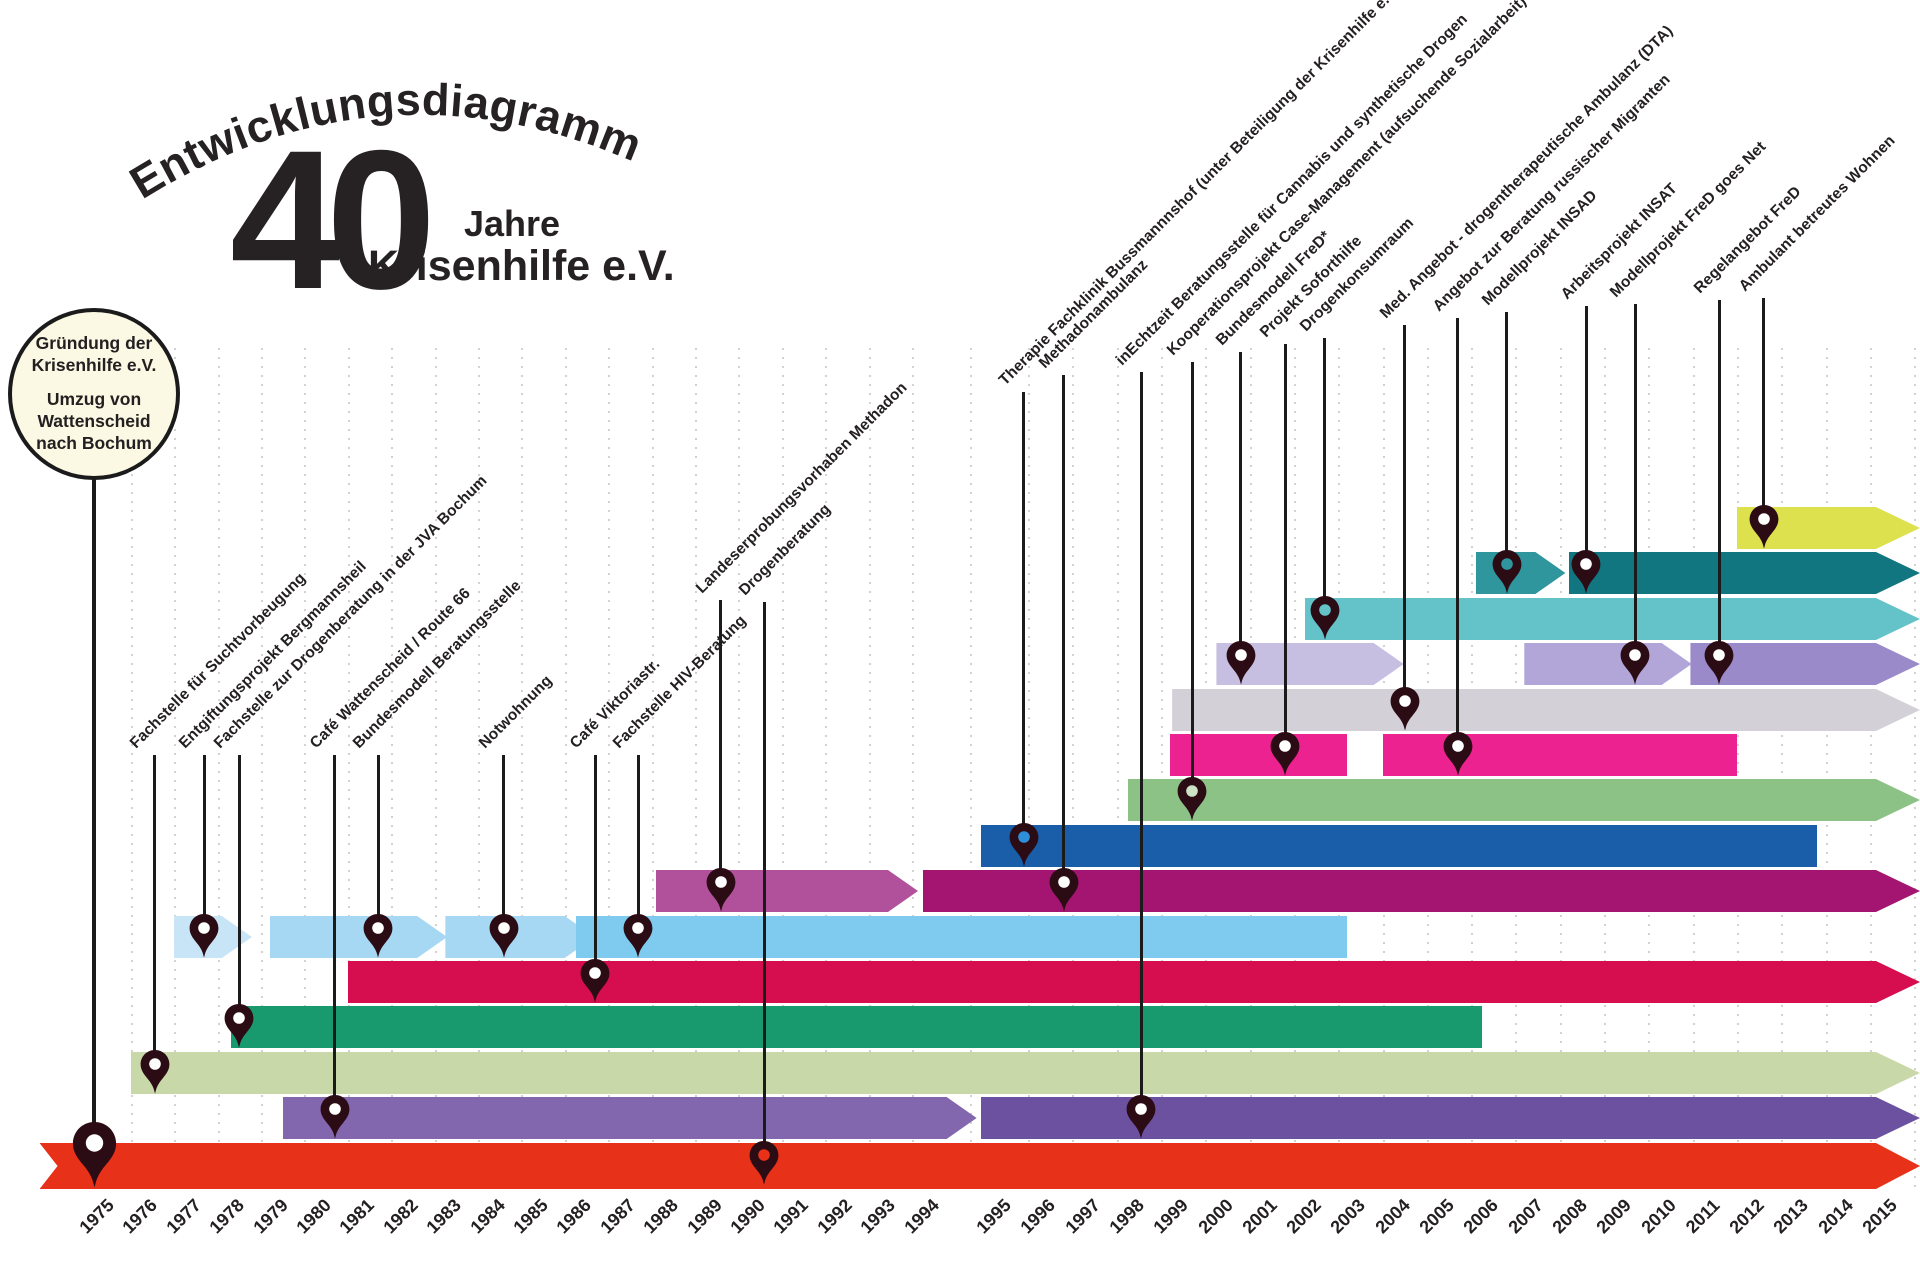 Image resolution: width=1920 pixels, height=1269 pixels. What do you see at coordinates (512, 223) in the screenshot?
I see `title-suffix: Jahre` at bounding box center [512, 223].